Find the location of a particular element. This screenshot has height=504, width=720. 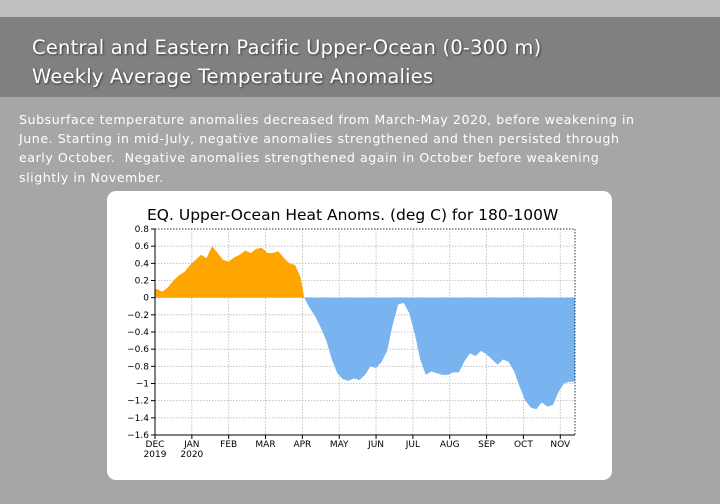

x-month-label: DEC is located at coordinates (155, 445).